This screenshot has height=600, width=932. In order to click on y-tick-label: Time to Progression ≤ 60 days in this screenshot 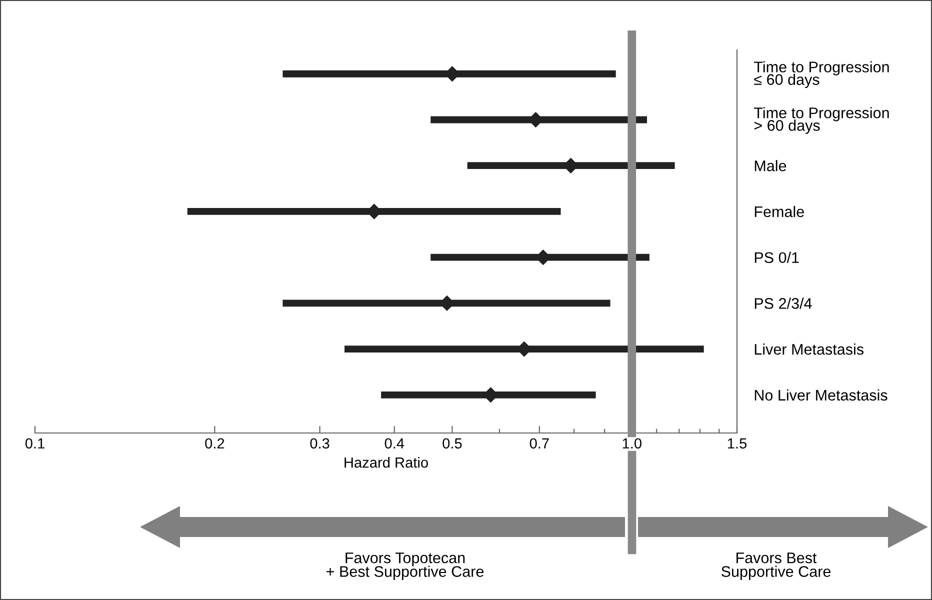, I will do `click(821, 74)`.